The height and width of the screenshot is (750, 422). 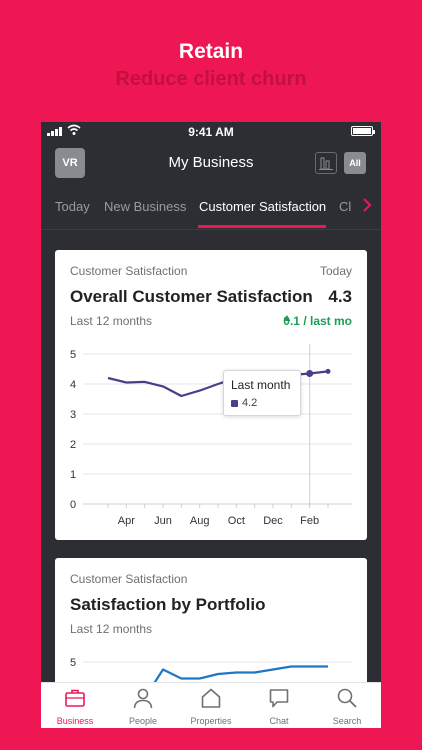 I want to click on nav-chat: Chat, so click(x=279, y=705).